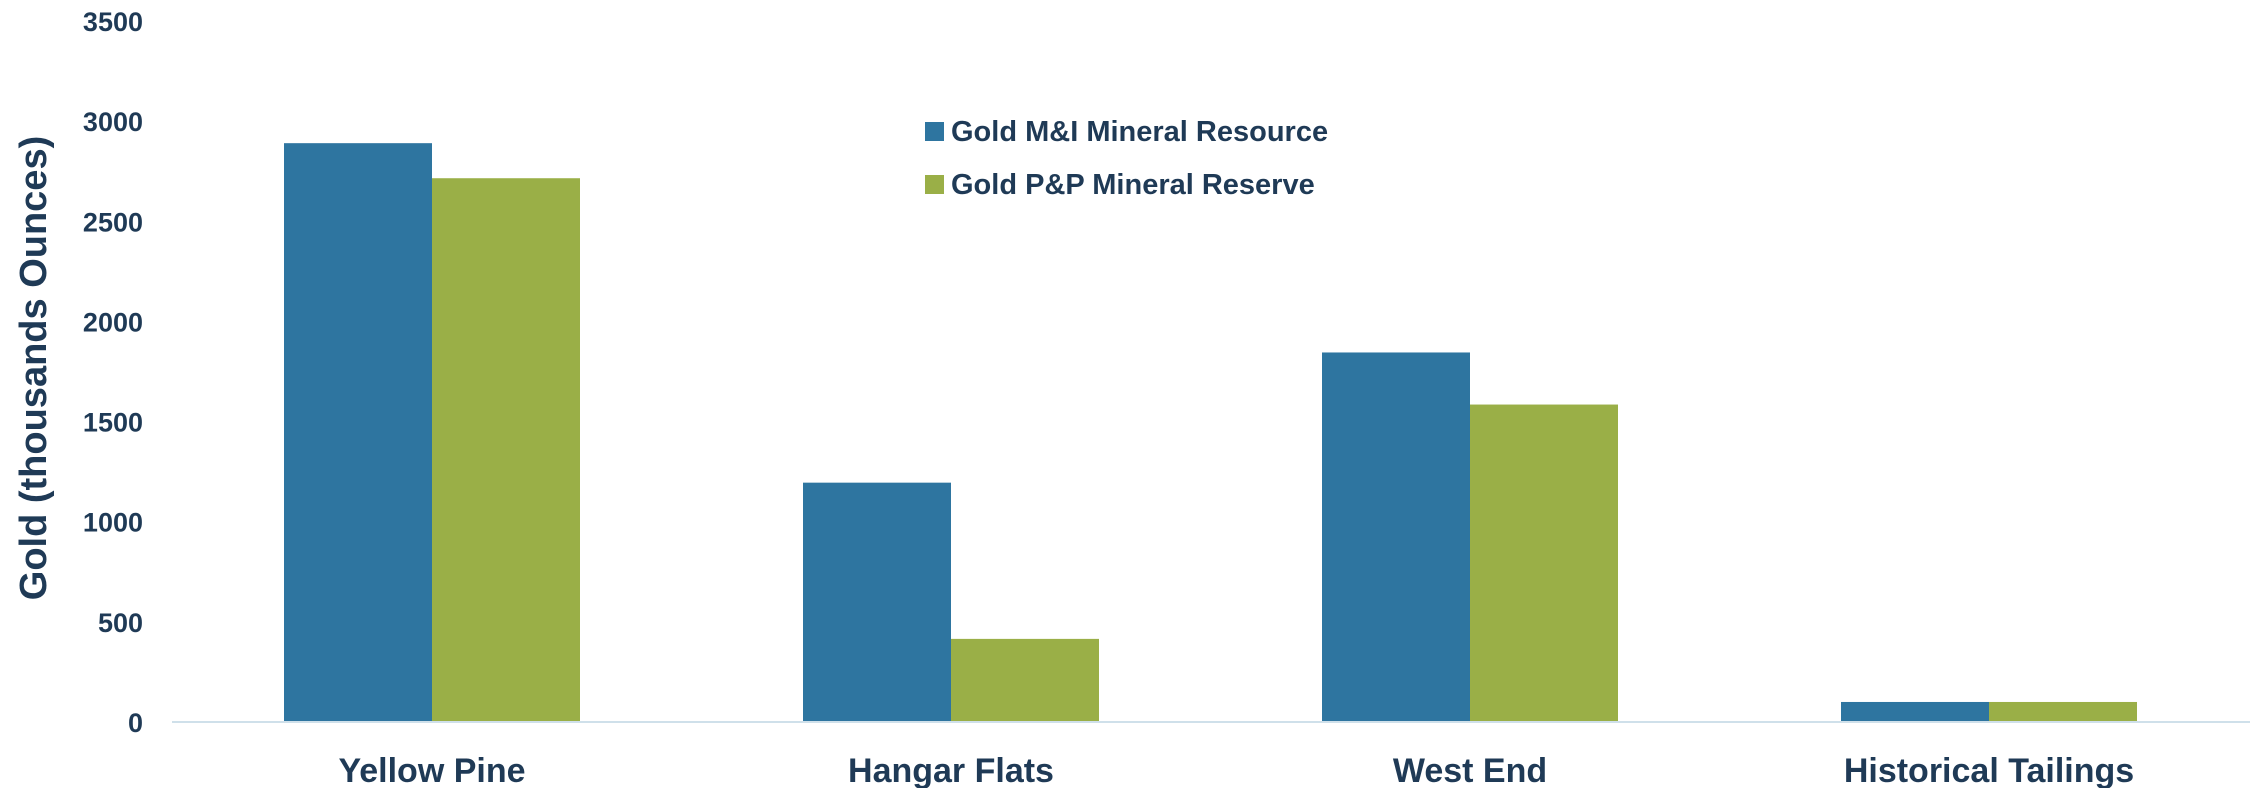 The height and width of the screenshot is (788, 2259). What do you see at coordinates (431, 770) in the screenshot?
I see `x-category-label: Yellow Pine` at bounding box center [431, 770].